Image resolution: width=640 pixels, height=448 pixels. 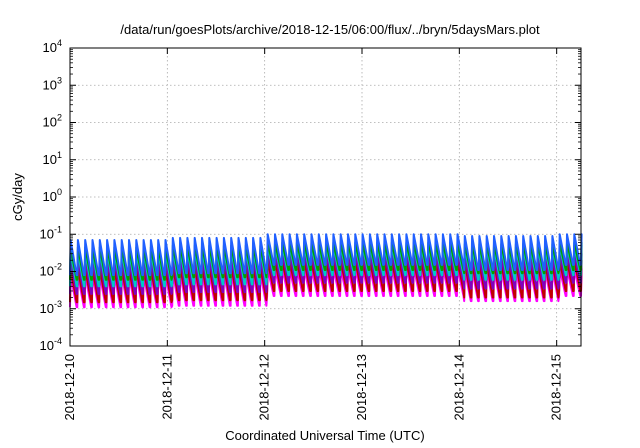 What do you see at coordinates (458, 387) in the screenshot?
I see `x-tick-label: 2018-12-14` at bounding box center [458, 387].